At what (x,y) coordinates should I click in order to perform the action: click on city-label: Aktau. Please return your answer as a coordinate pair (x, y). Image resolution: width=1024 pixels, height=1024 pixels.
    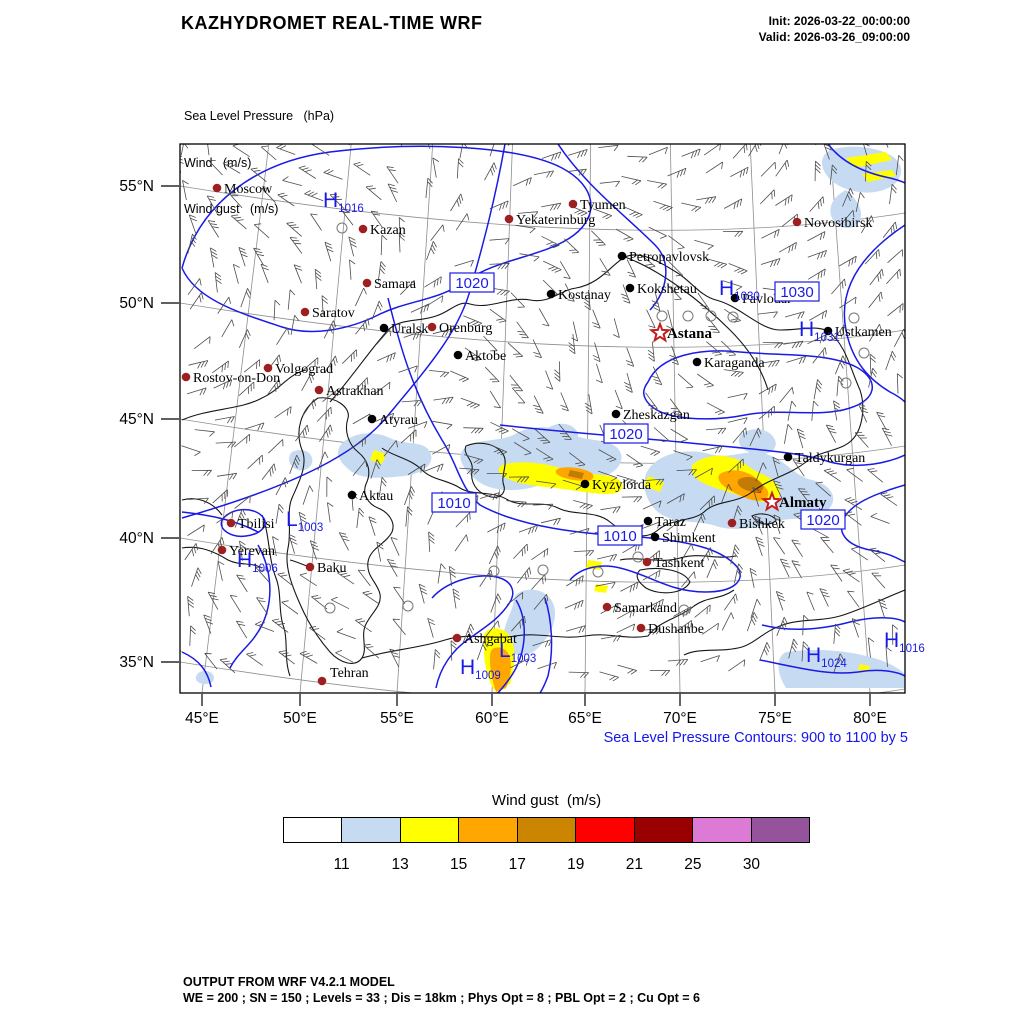
    Looking at the image, I should click on (376, 496).